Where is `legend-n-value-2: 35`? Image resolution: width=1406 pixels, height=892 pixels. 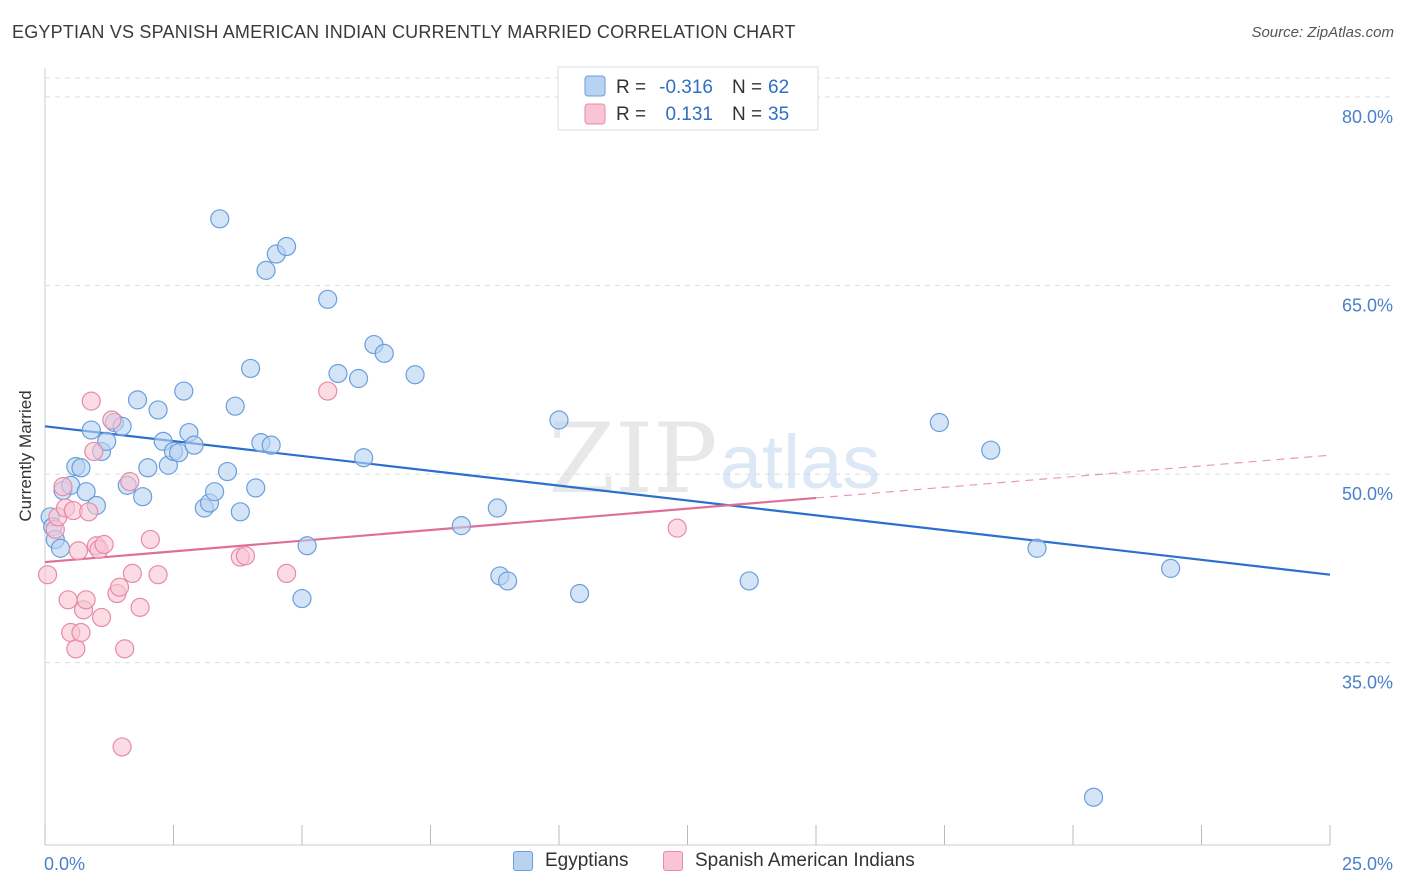 legend-n-value-2: 35 is located at coordinates (778, 114).